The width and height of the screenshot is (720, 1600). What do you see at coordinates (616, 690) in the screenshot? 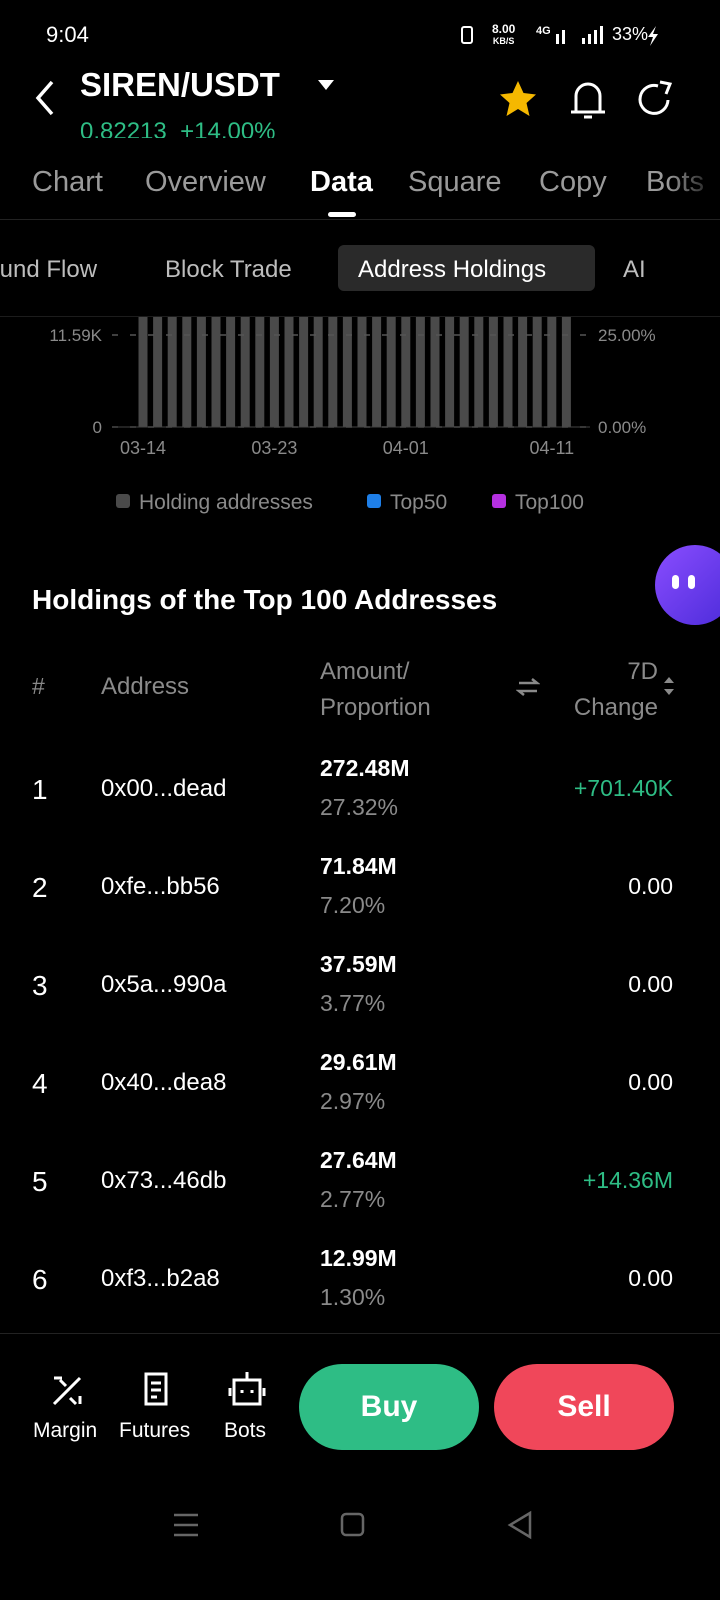
I see `col-header: 7D Change` at bounding box center [616, 690].